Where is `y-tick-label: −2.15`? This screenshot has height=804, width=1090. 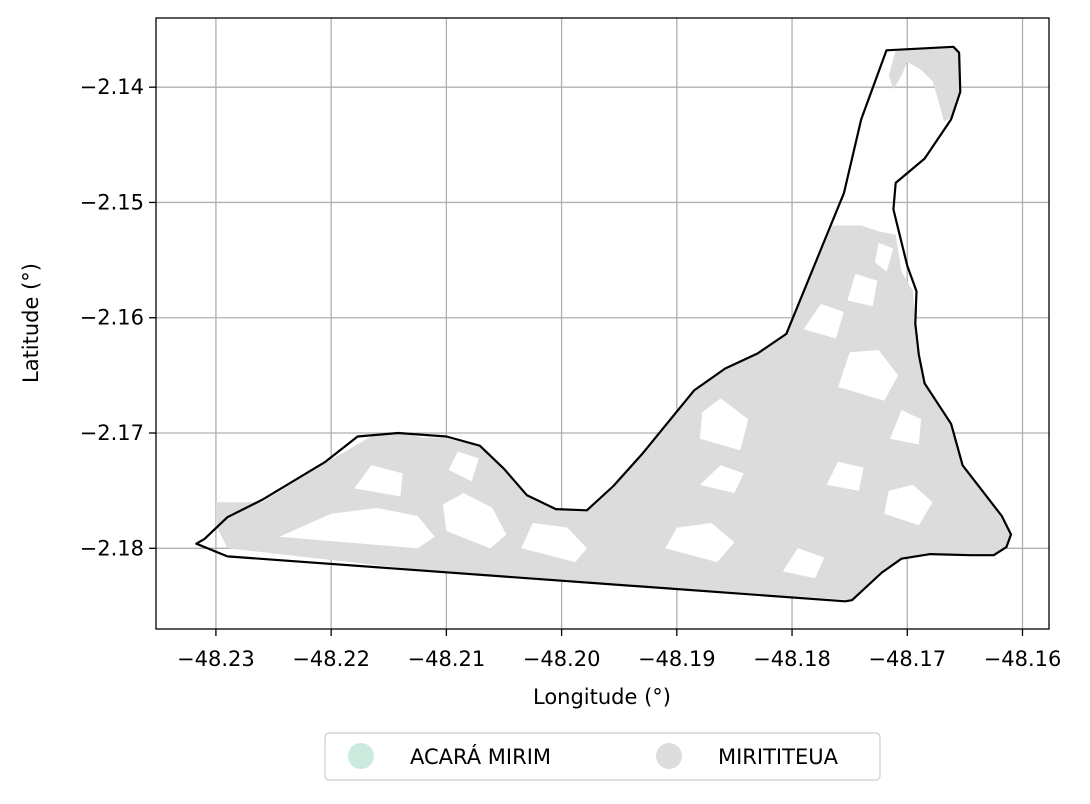
y-tick-label: −2.15 is located at coordinates (112, 202).